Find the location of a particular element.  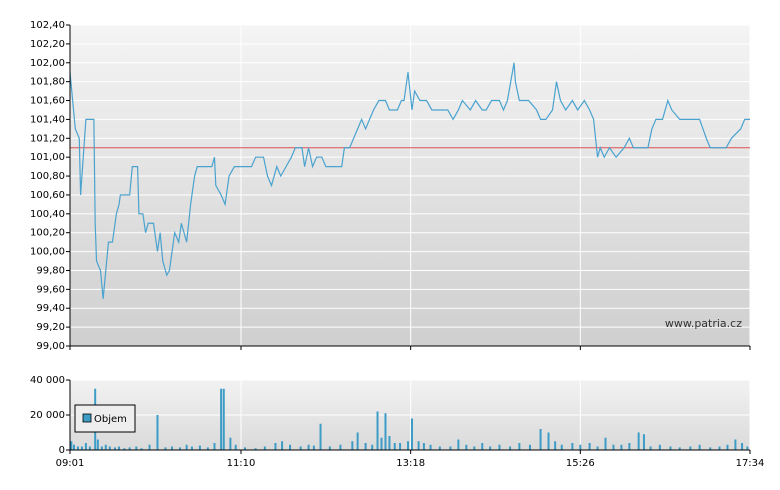

y-tick-label: 100,00 is located at coordinates (47, 252).